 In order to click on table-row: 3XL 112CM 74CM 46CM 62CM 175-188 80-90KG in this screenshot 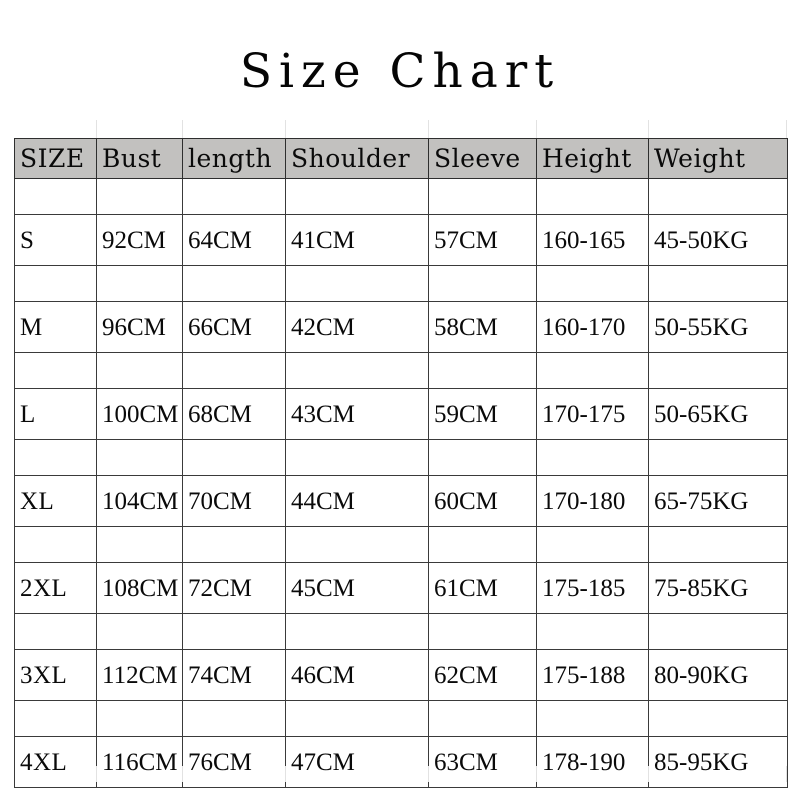, I will do `click(401, 675)`.